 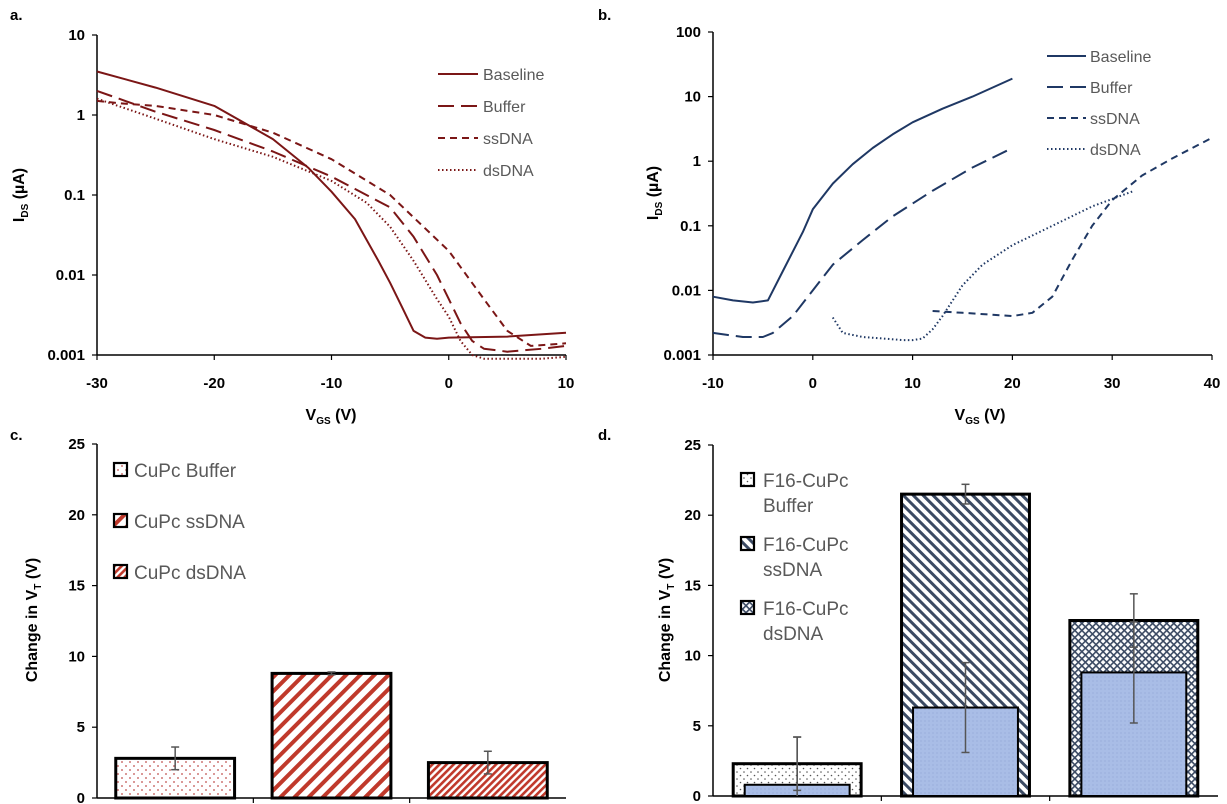 What do you see at coordinates (604, 15) in the screenshot?
I see `panel-label: b.` at bounding box center [604, 15].